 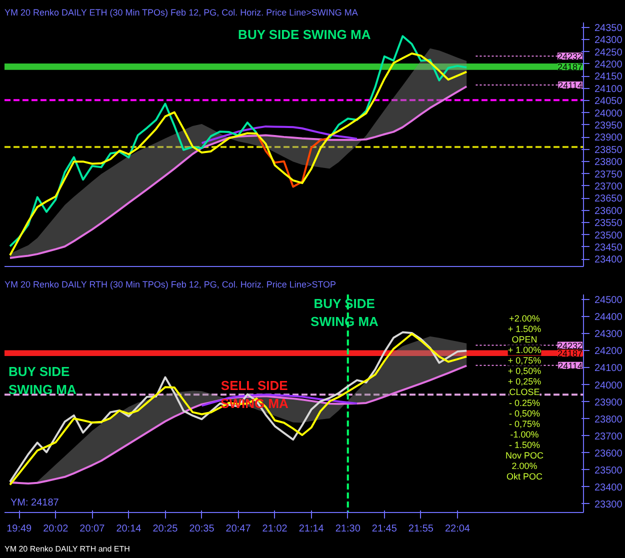 I want to click on annotation: 2.00%, so click(x=525, y=465).